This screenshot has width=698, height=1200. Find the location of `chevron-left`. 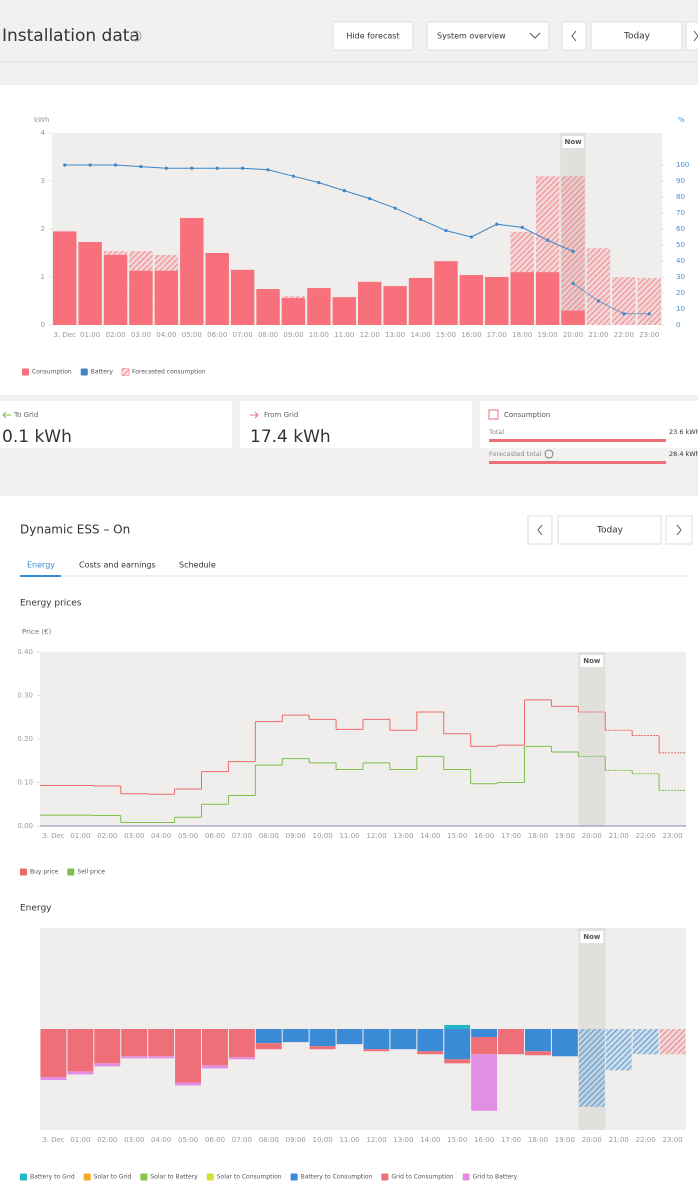

chevron-left is located at coordinates (574, 36).